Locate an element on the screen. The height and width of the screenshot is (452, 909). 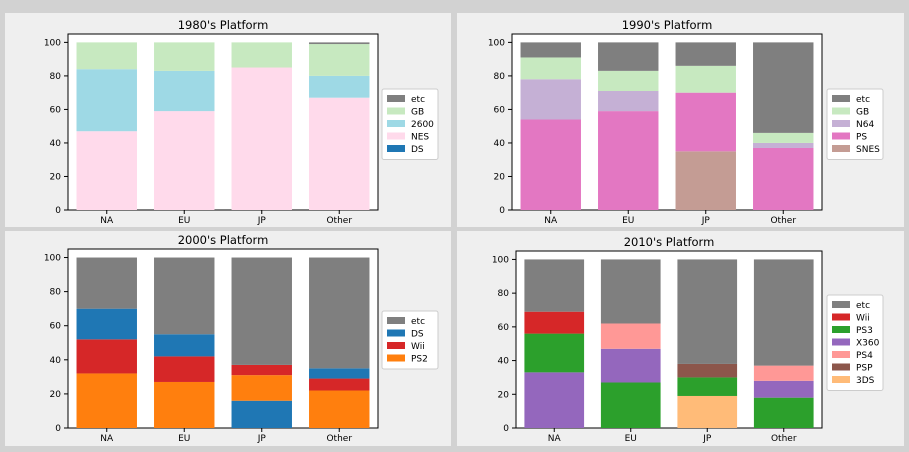
chart-title: 2000's Platform is located at coordinates (223, 240).